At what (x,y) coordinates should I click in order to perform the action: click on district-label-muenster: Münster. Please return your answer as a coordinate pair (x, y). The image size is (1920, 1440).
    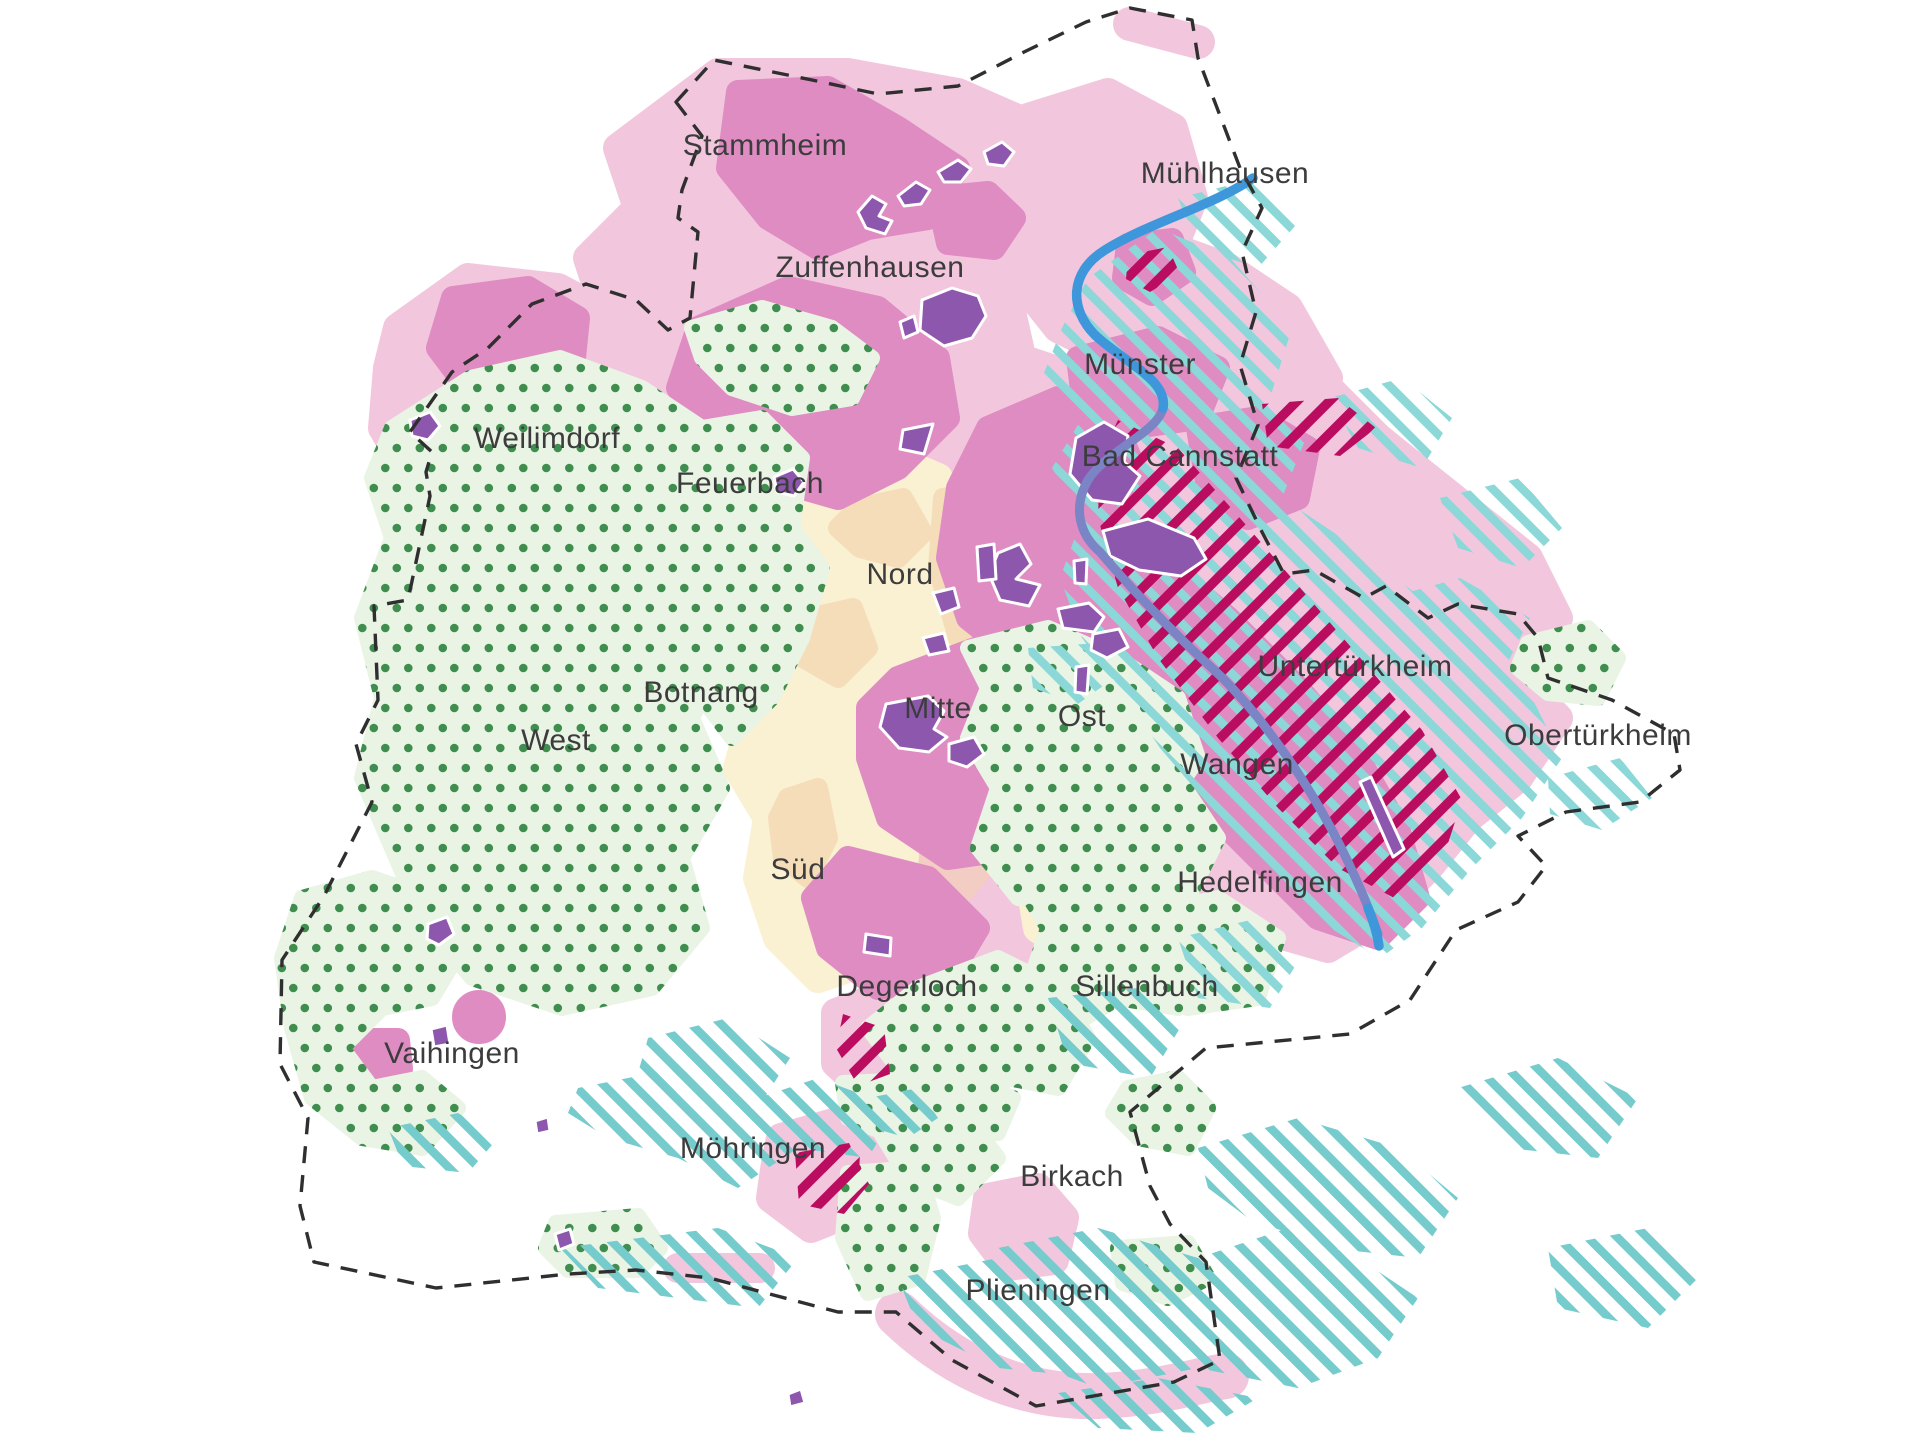
    Looking at the image, I should click on (1140, 364).